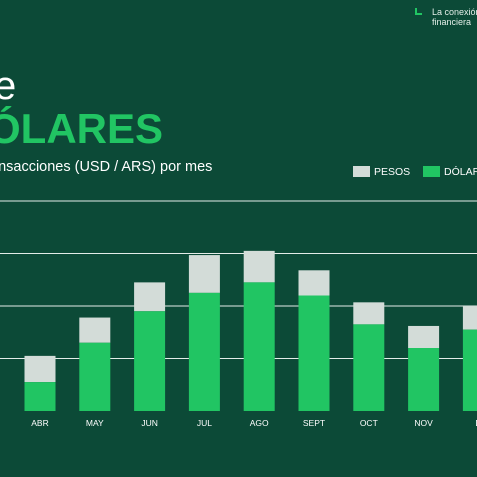 Image resolution: width=477 pixels, height=477 pixels. I want to click on bar-pesos-may, so click(95, 330).